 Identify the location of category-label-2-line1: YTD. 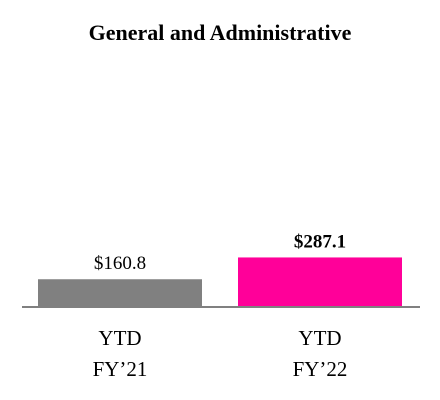
(319, 338).